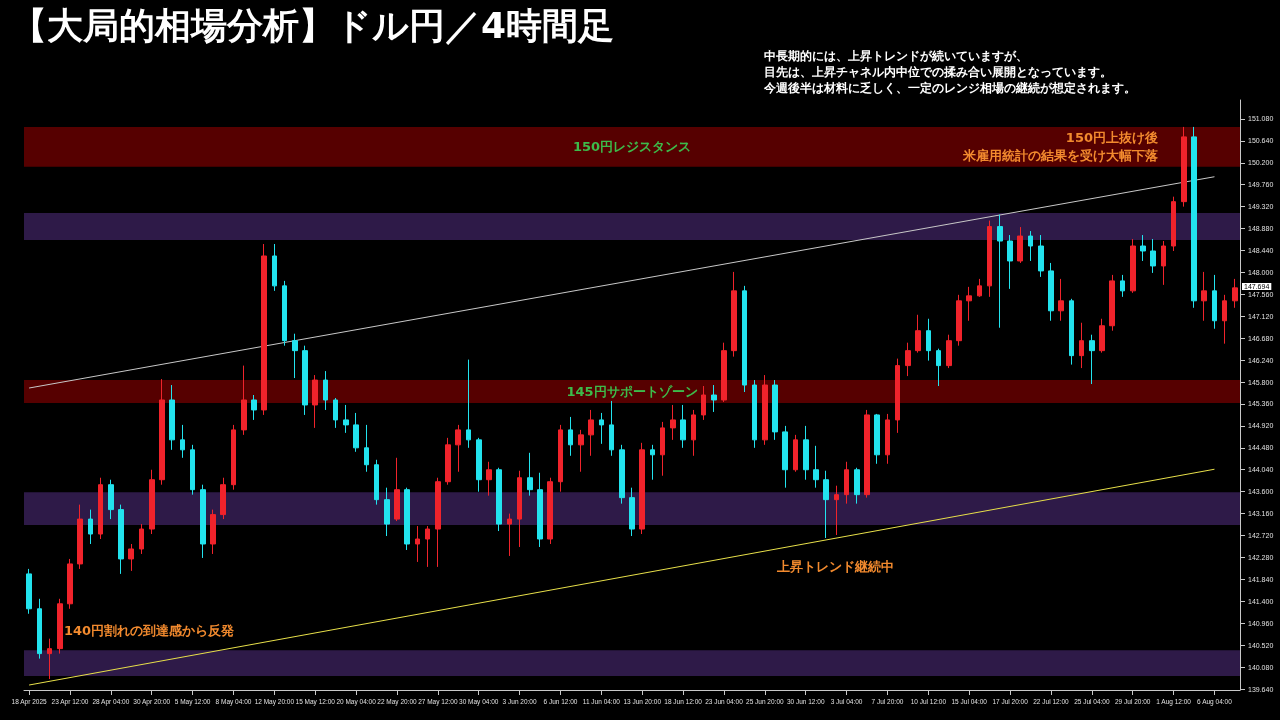 The image size is (1280, 720). Describe the element at coordinates (632, 147) in the screenshot. I see `band-label: 150円レジスタンス` at that location.